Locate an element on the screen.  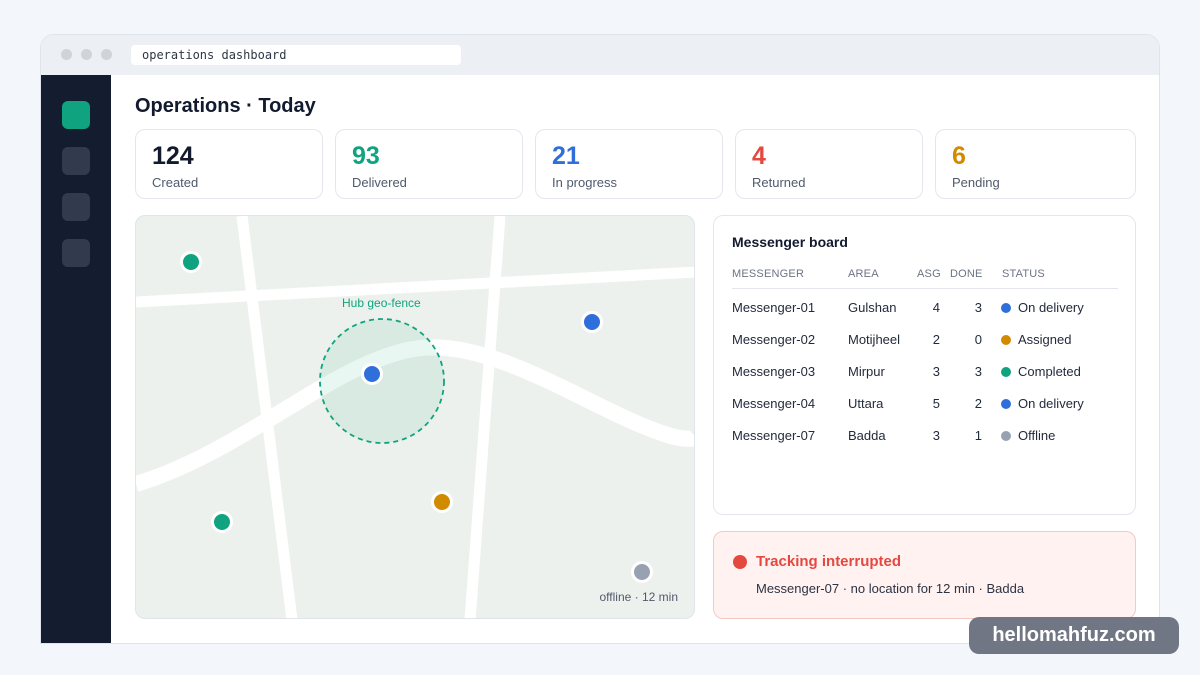
table-row: Messenger-03 Mirpur 3 3 Completed is located at coordinates (925, 378).